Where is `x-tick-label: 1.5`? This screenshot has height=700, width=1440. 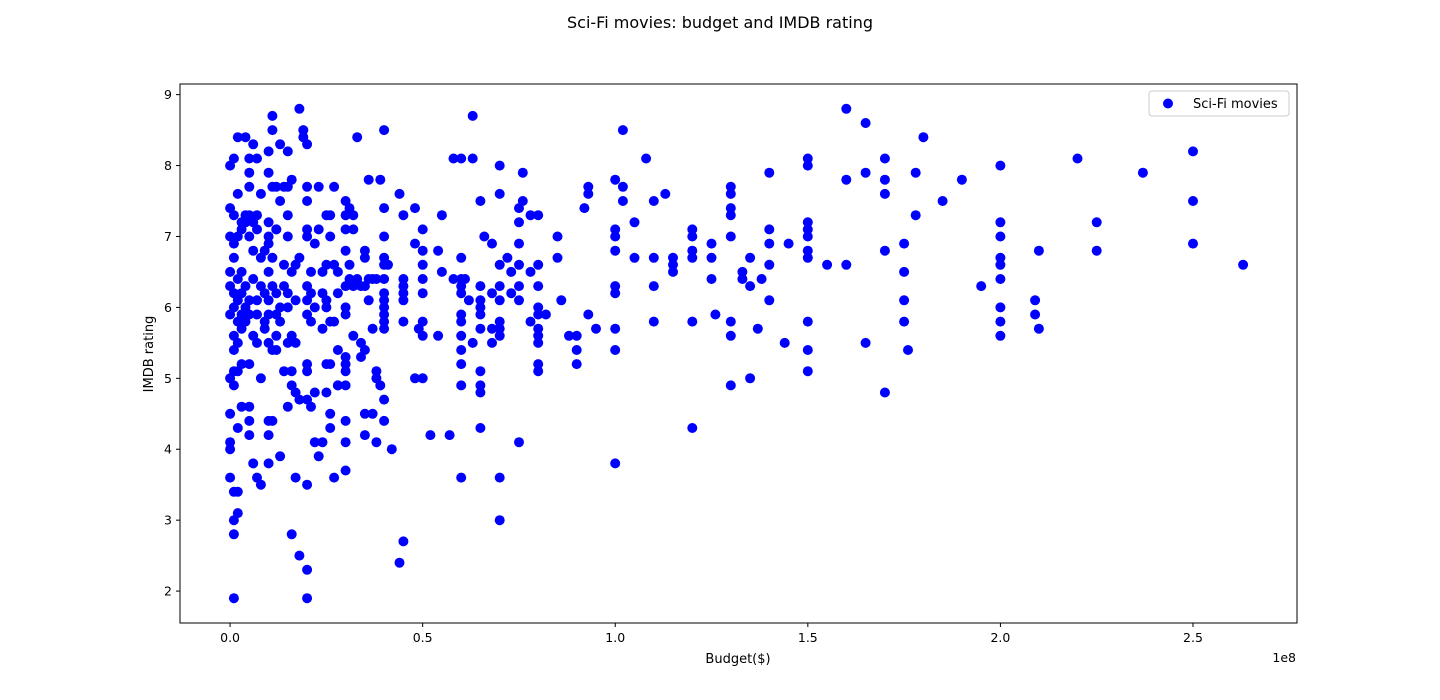 x-tick-label: 1.5 is located at coordinates (808, 637).